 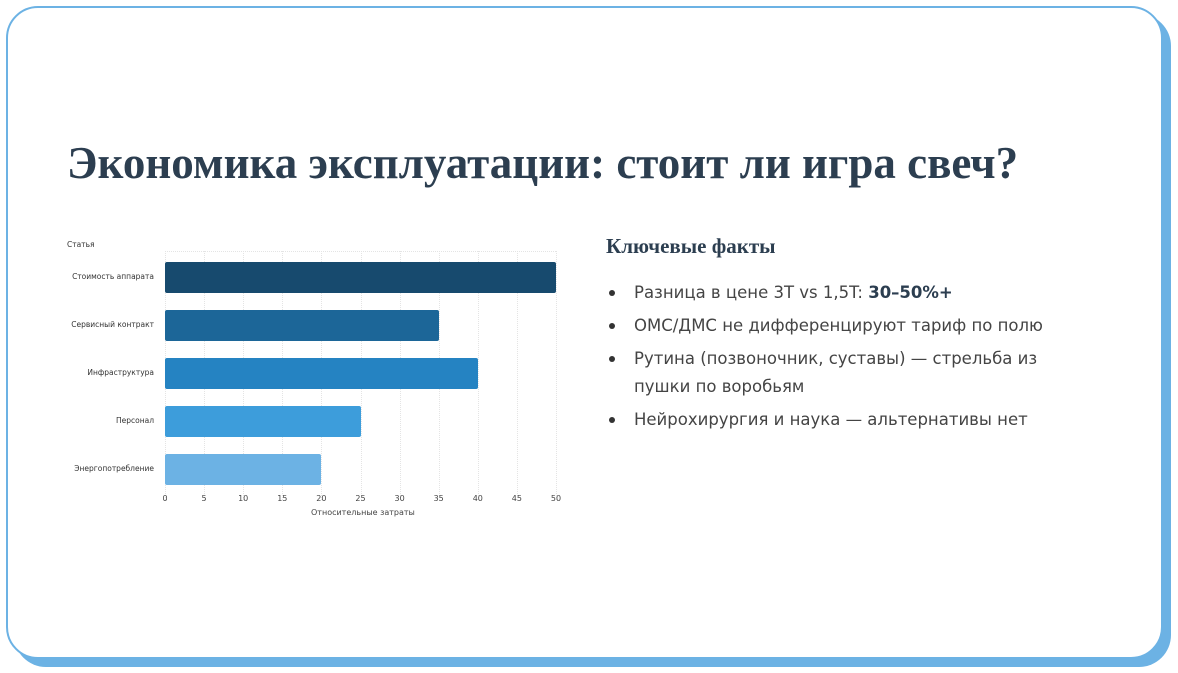 What do you see at coordinates (113, 276) in the screenshot?
I see `category-label: Стоимость аппарата` at bounding box center [113, 276].